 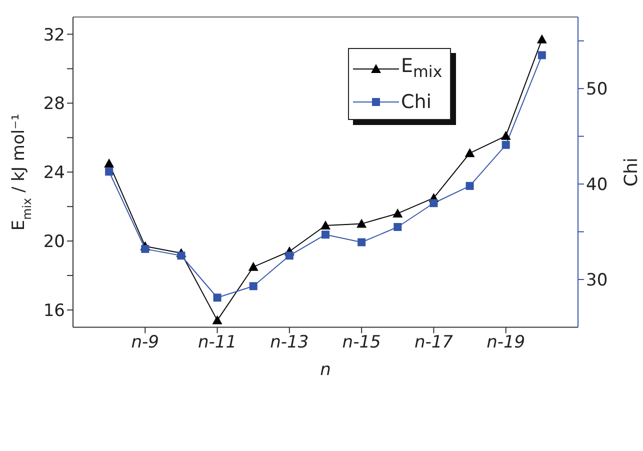 I want to click on x-tick-label: n-17, so click(x=434, y=342).